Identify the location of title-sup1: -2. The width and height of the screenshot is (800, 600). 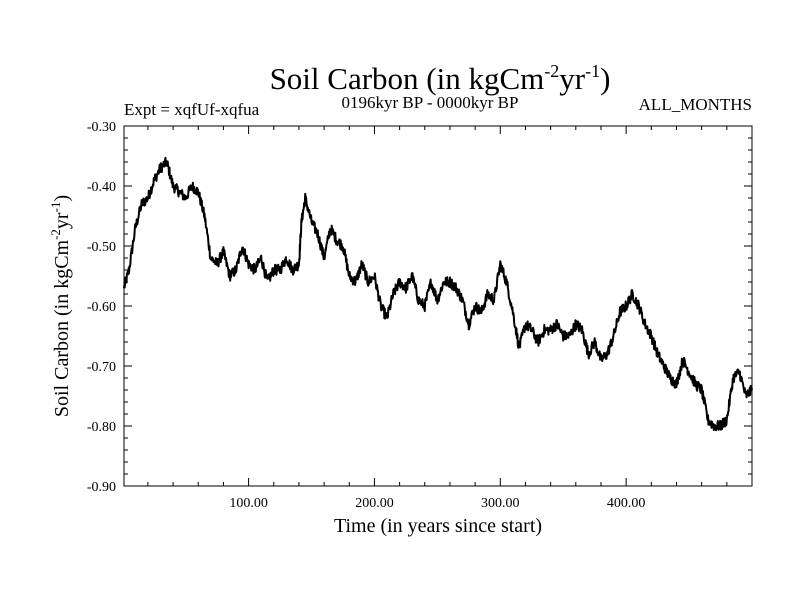
(551, 71).